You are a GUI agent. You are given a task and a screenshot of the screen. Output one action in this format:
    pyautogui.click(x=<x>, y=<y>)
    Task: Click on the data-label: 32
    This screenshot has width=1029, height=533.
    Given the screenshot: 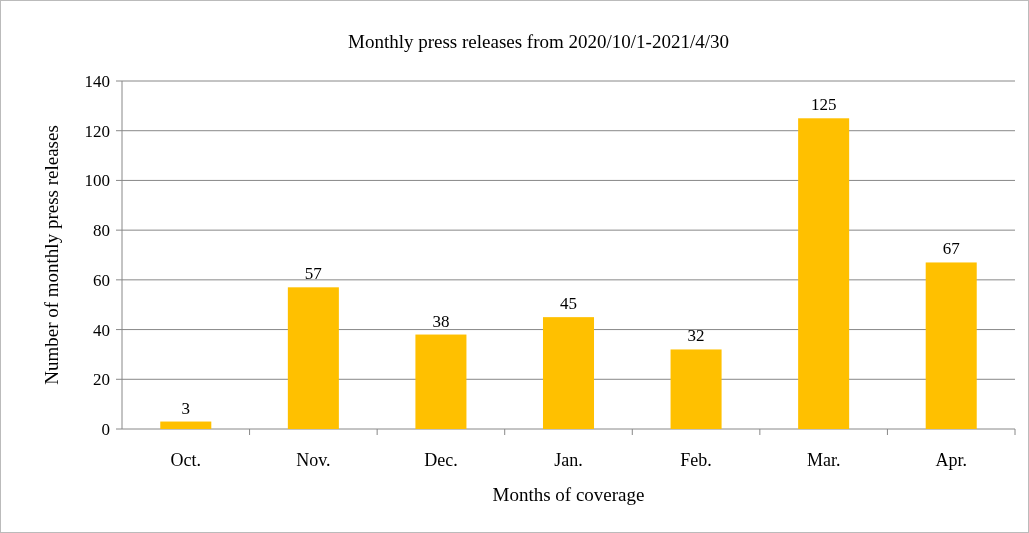 What is the action you would take?
    pyautogui.click(x=696, y=336)
    